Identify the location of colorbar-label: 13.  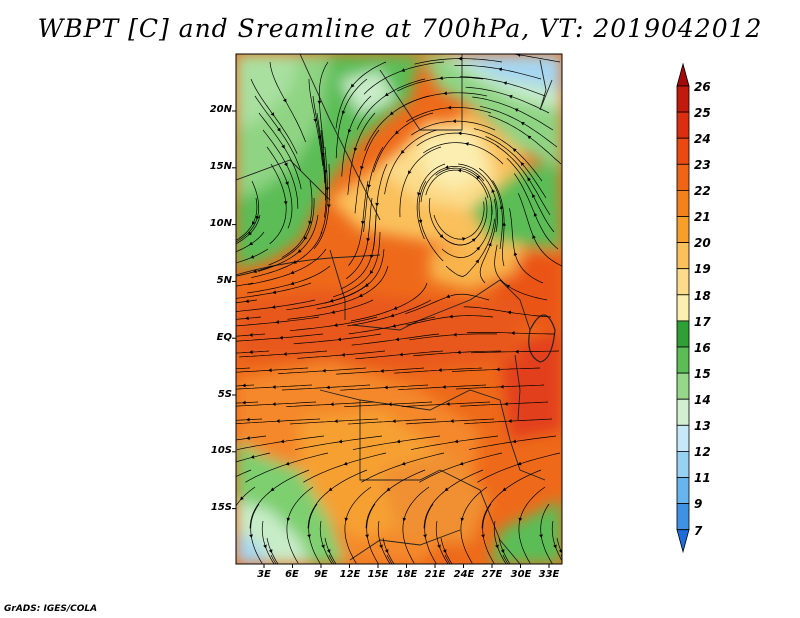
(702, 426).